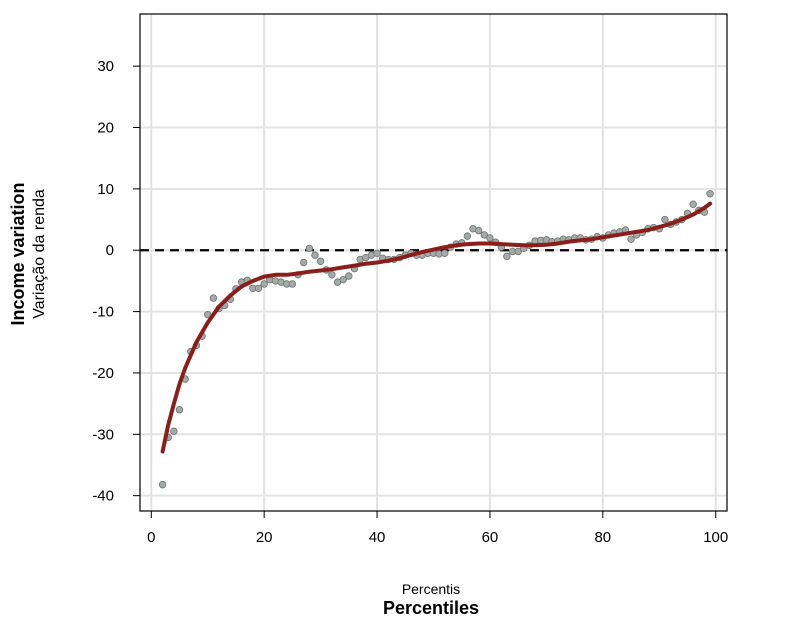  What do you see at coordinates (151, 537) in the screenshot?
I see `x-tick-label: 0` at bounding box center [151, 537].